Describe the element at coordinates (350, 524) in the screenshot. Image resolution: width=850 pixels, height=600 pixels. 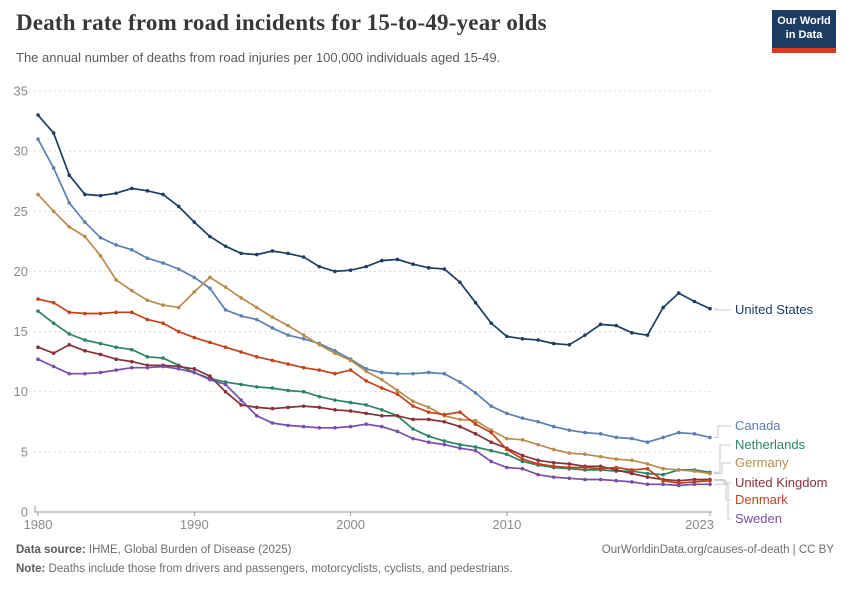
I see `x-tick-label: 2000` at that location.